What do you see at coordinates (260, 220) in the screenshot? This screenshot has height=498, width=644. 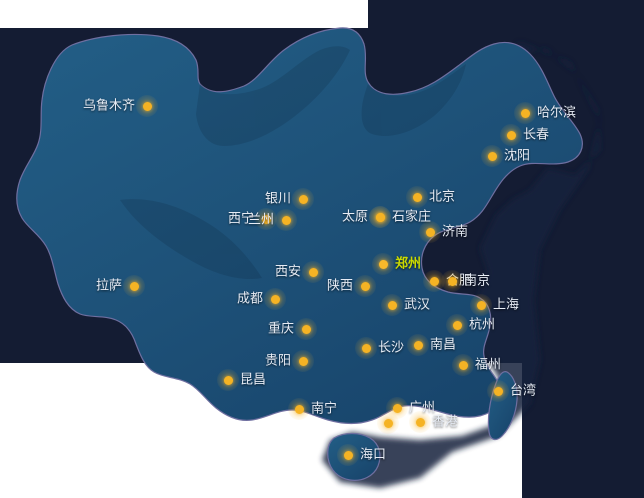 I see `city-label: 兰州` at bounding box center [260, 220].